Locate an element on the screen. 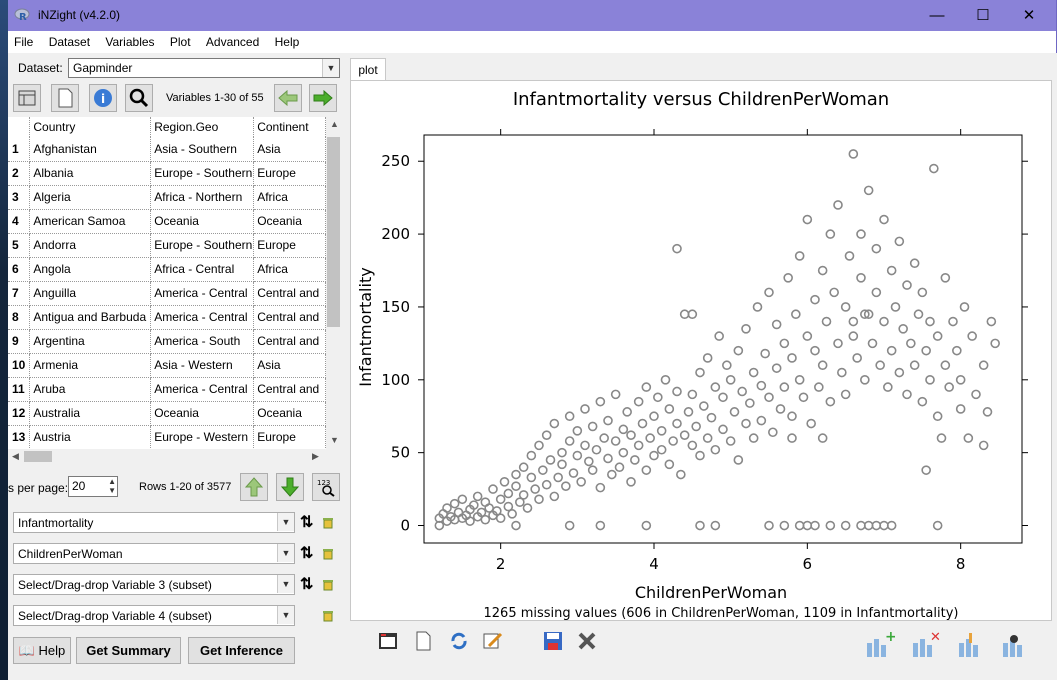  table-row: 5 Andorra Europe - Southern Europe is located at coordinates (167, 245).